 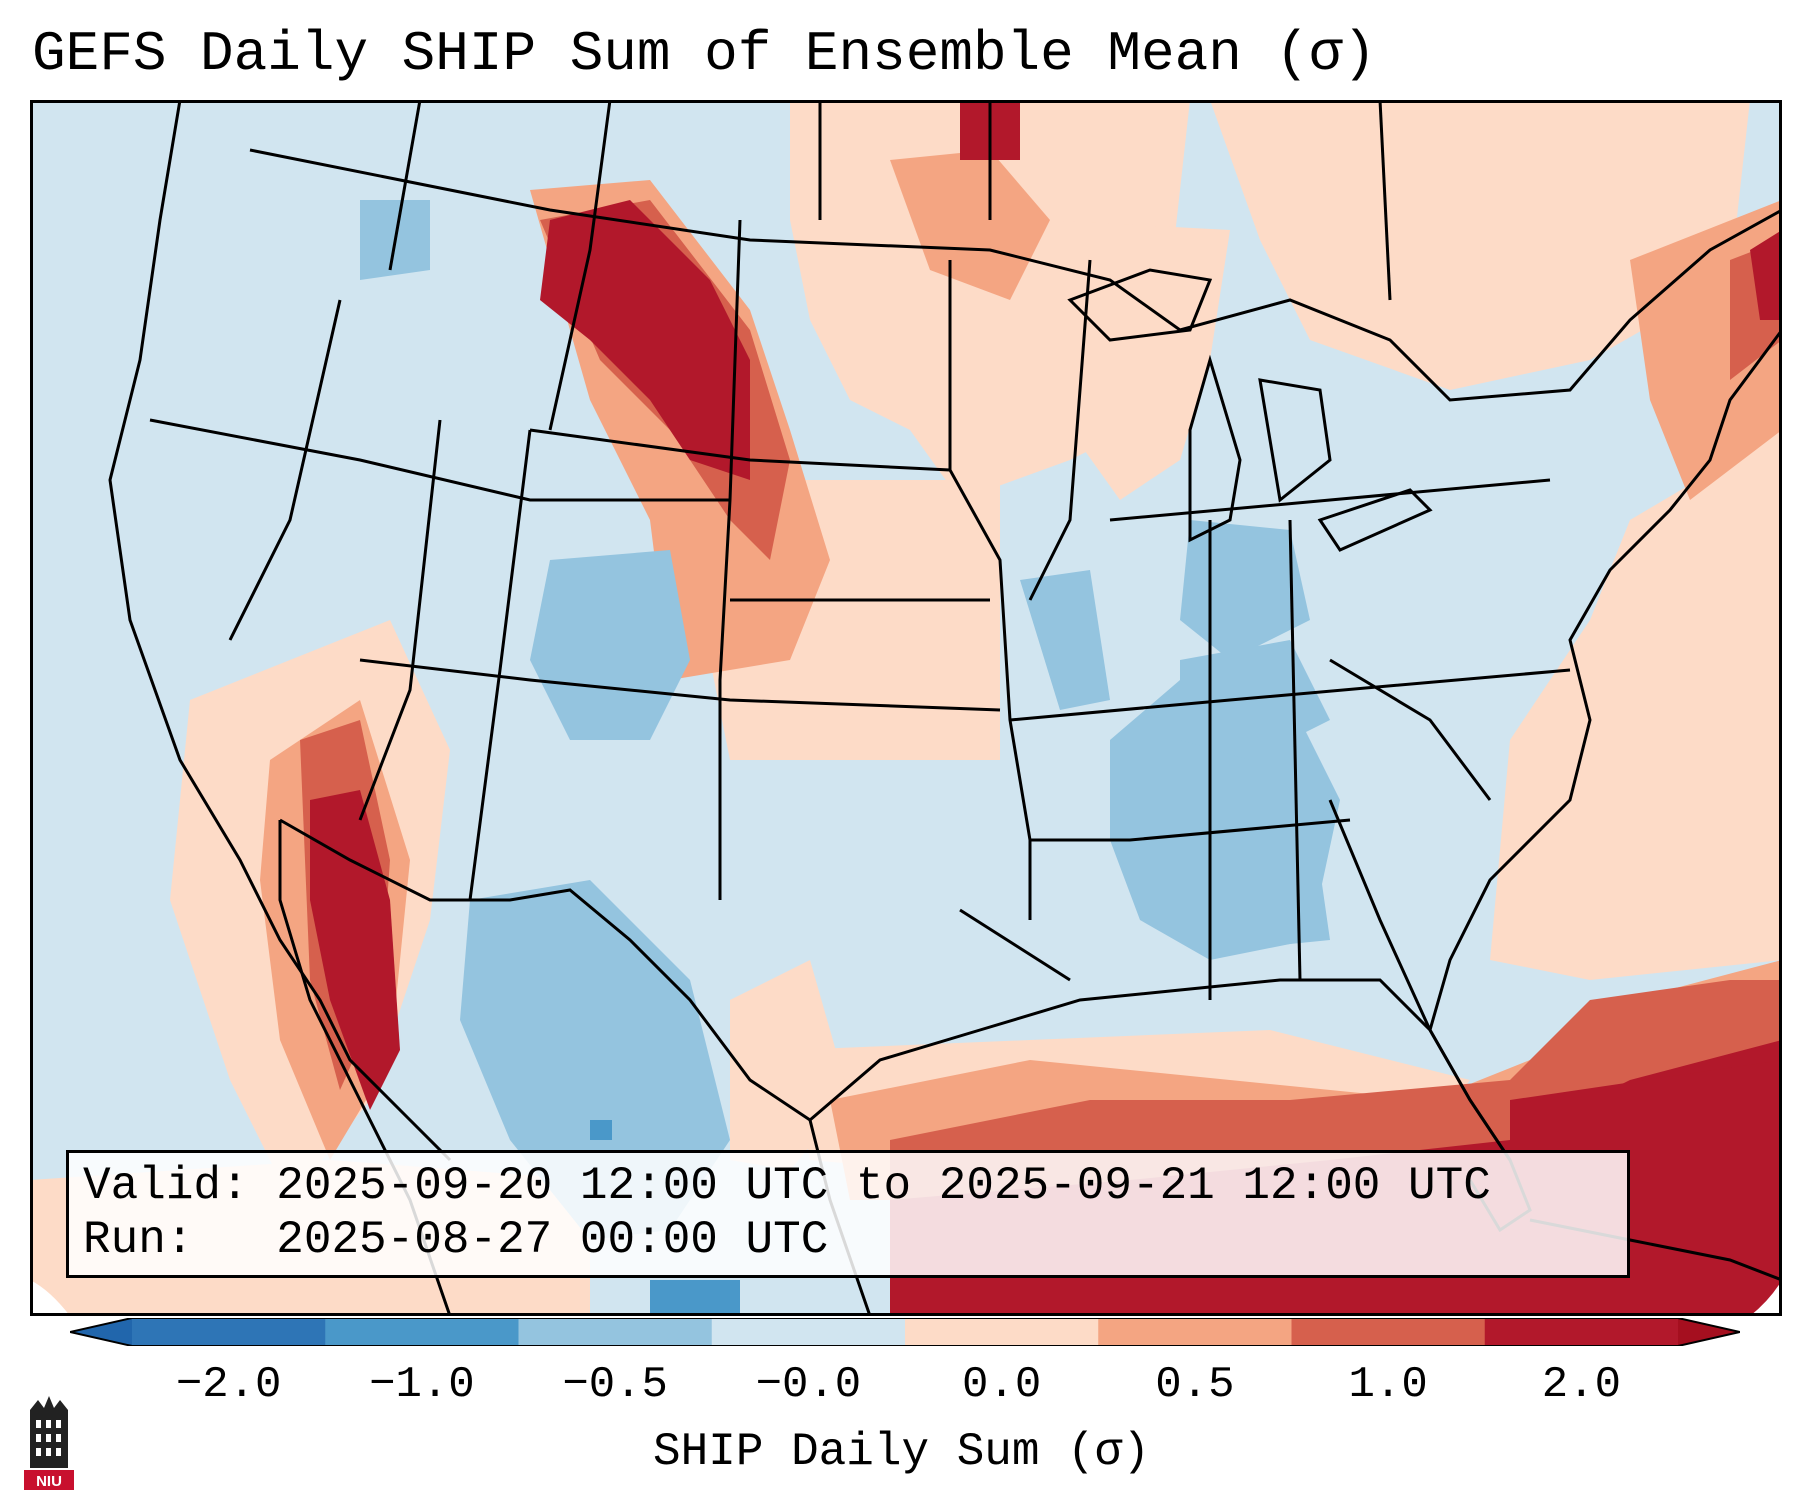 I want to click on colorbar-extend-high, so click(x=1709, y=1332).